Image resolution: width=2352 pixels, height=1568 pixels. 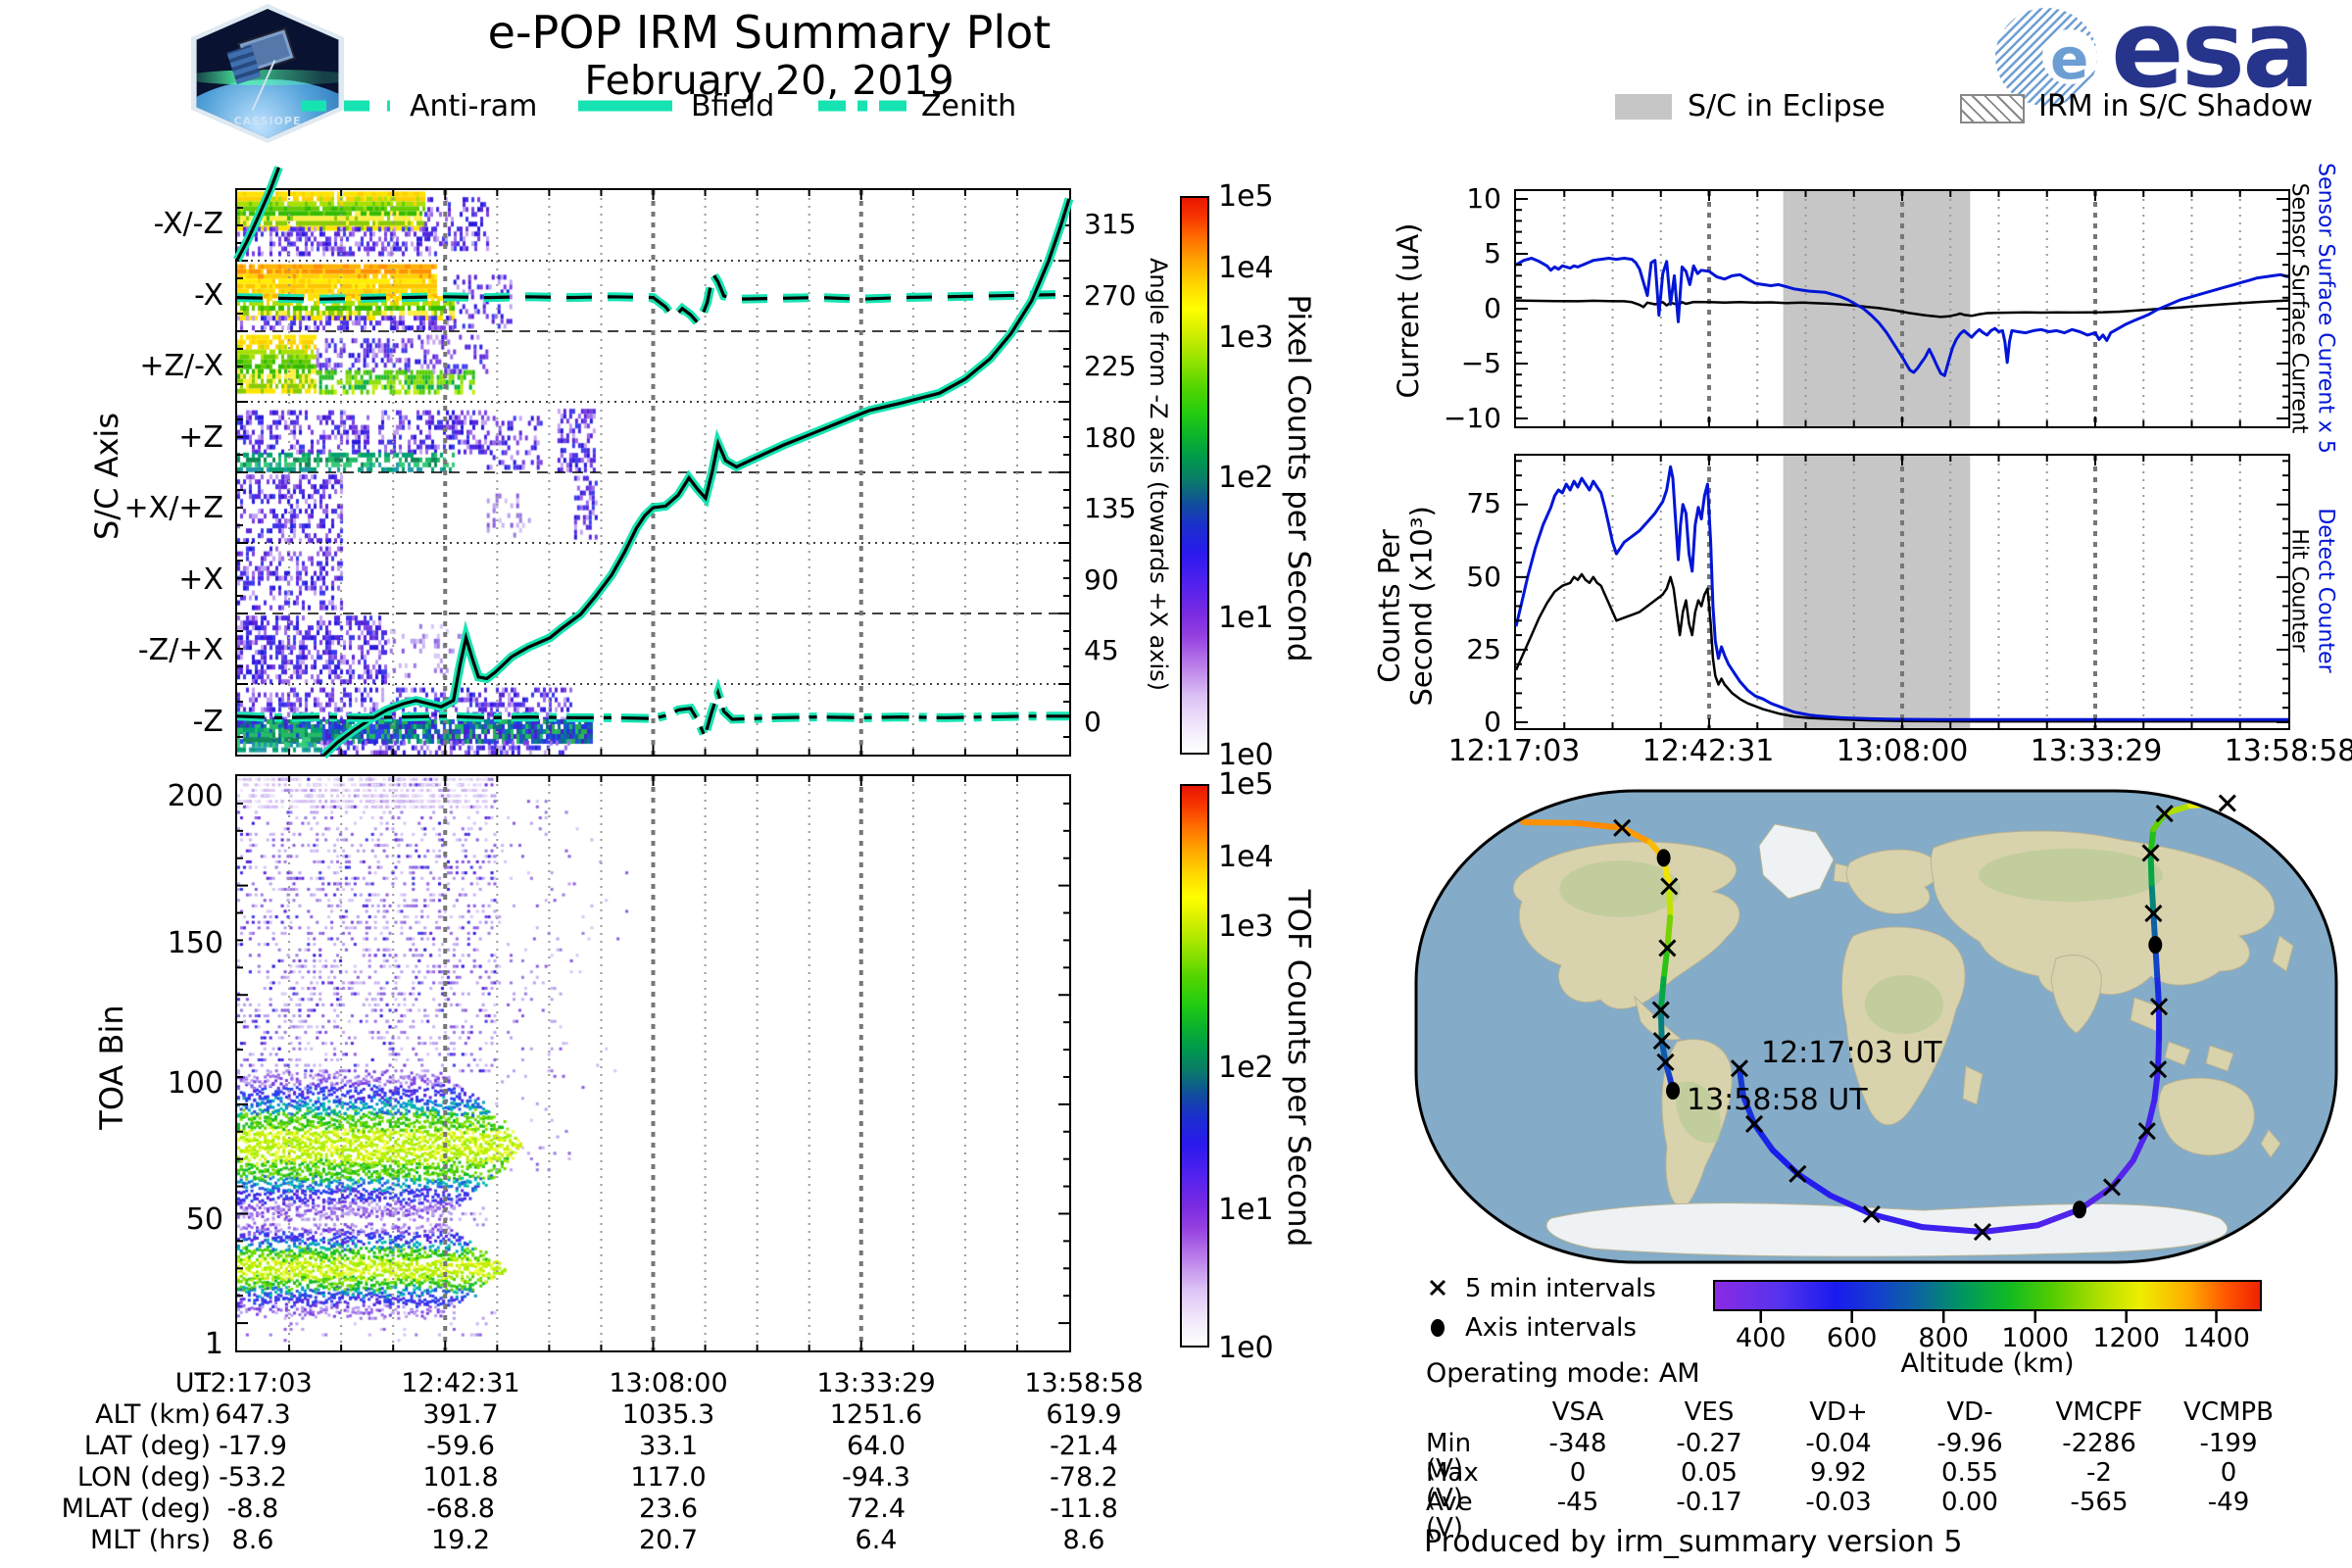 What do you see at coordinates (1577, 1443) in the screenshot?
I see `voltage-value: -348` at bounding box center [1577, 1443].